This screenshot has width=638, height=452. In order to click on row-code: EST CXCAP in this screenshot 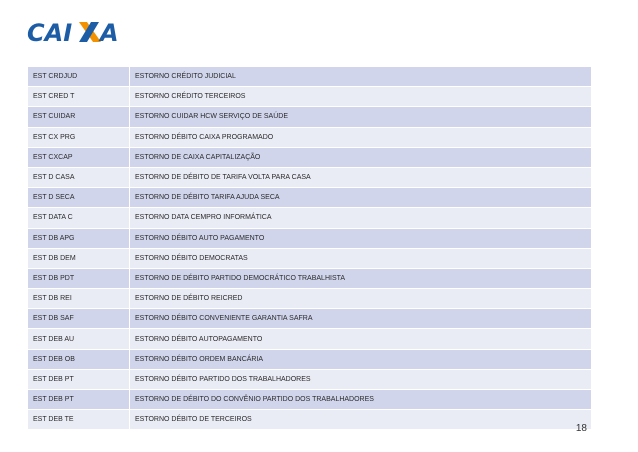, I will do `click(79, 157)`.